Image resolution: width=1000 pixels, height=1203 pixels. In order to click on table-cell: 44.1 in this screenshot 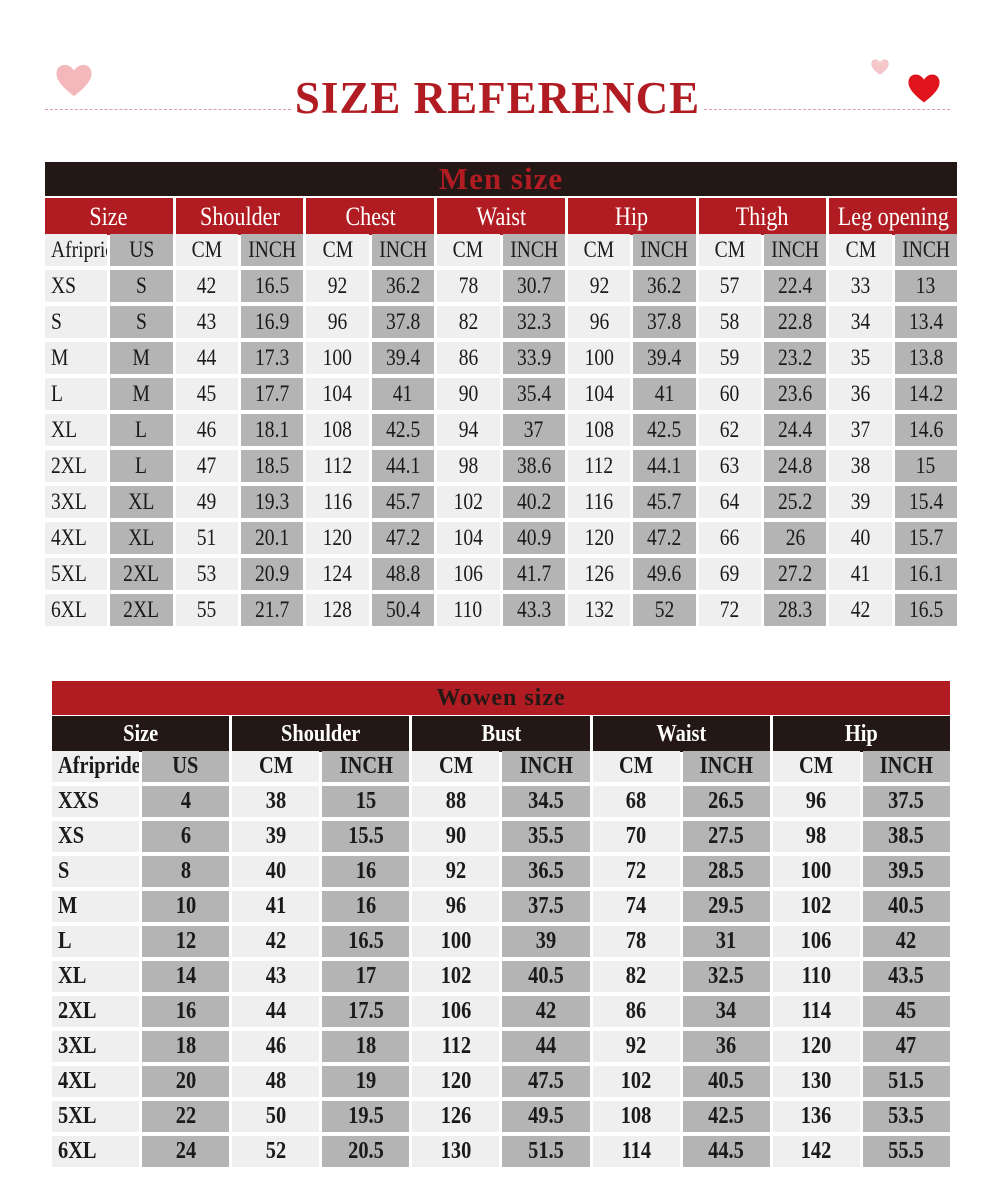, I will do `click(403, 466)`.